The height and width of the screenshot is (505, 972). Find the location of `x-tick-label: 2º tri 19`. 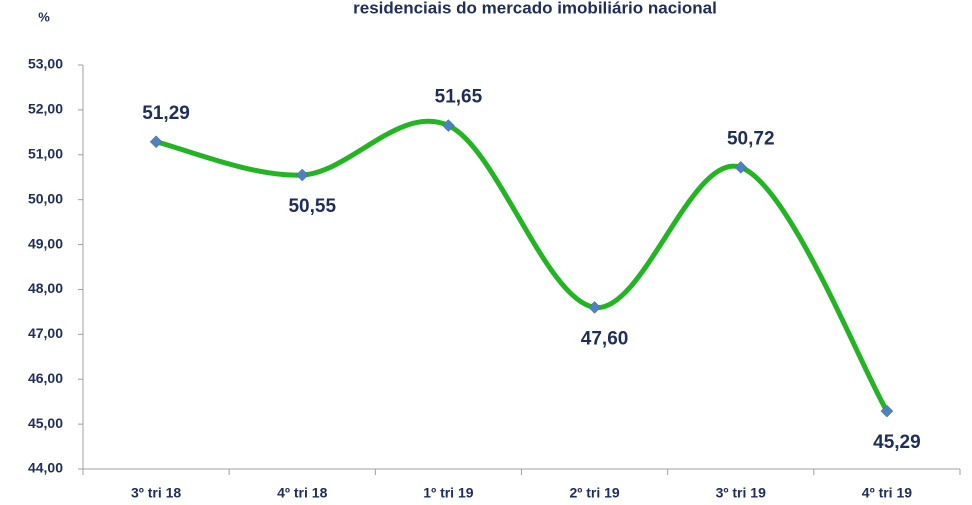

x-tick-label: 2º tri 19 is located at coordinates (594, 493).